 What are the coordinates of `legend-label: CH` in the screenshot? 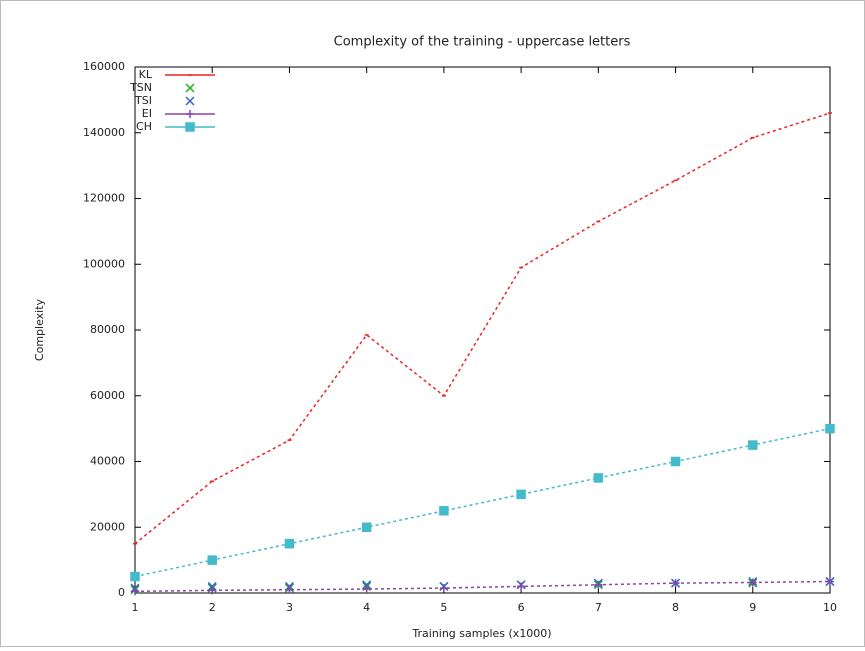 It's located at (144, 126).